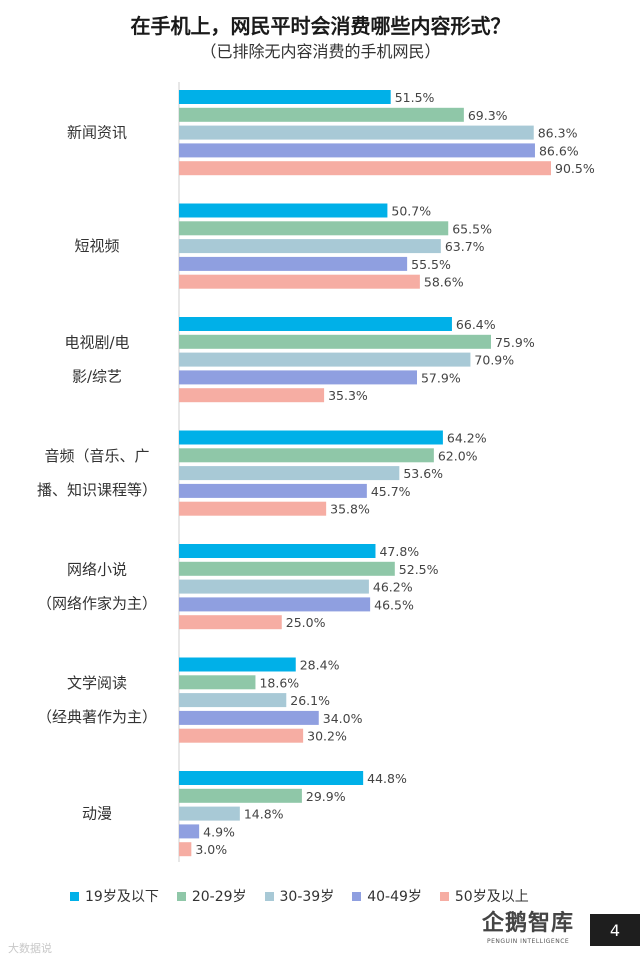 The height and width of the screenshot is (962, 641). I want to click on legend-item: 30-39岁, so click(299, 896).